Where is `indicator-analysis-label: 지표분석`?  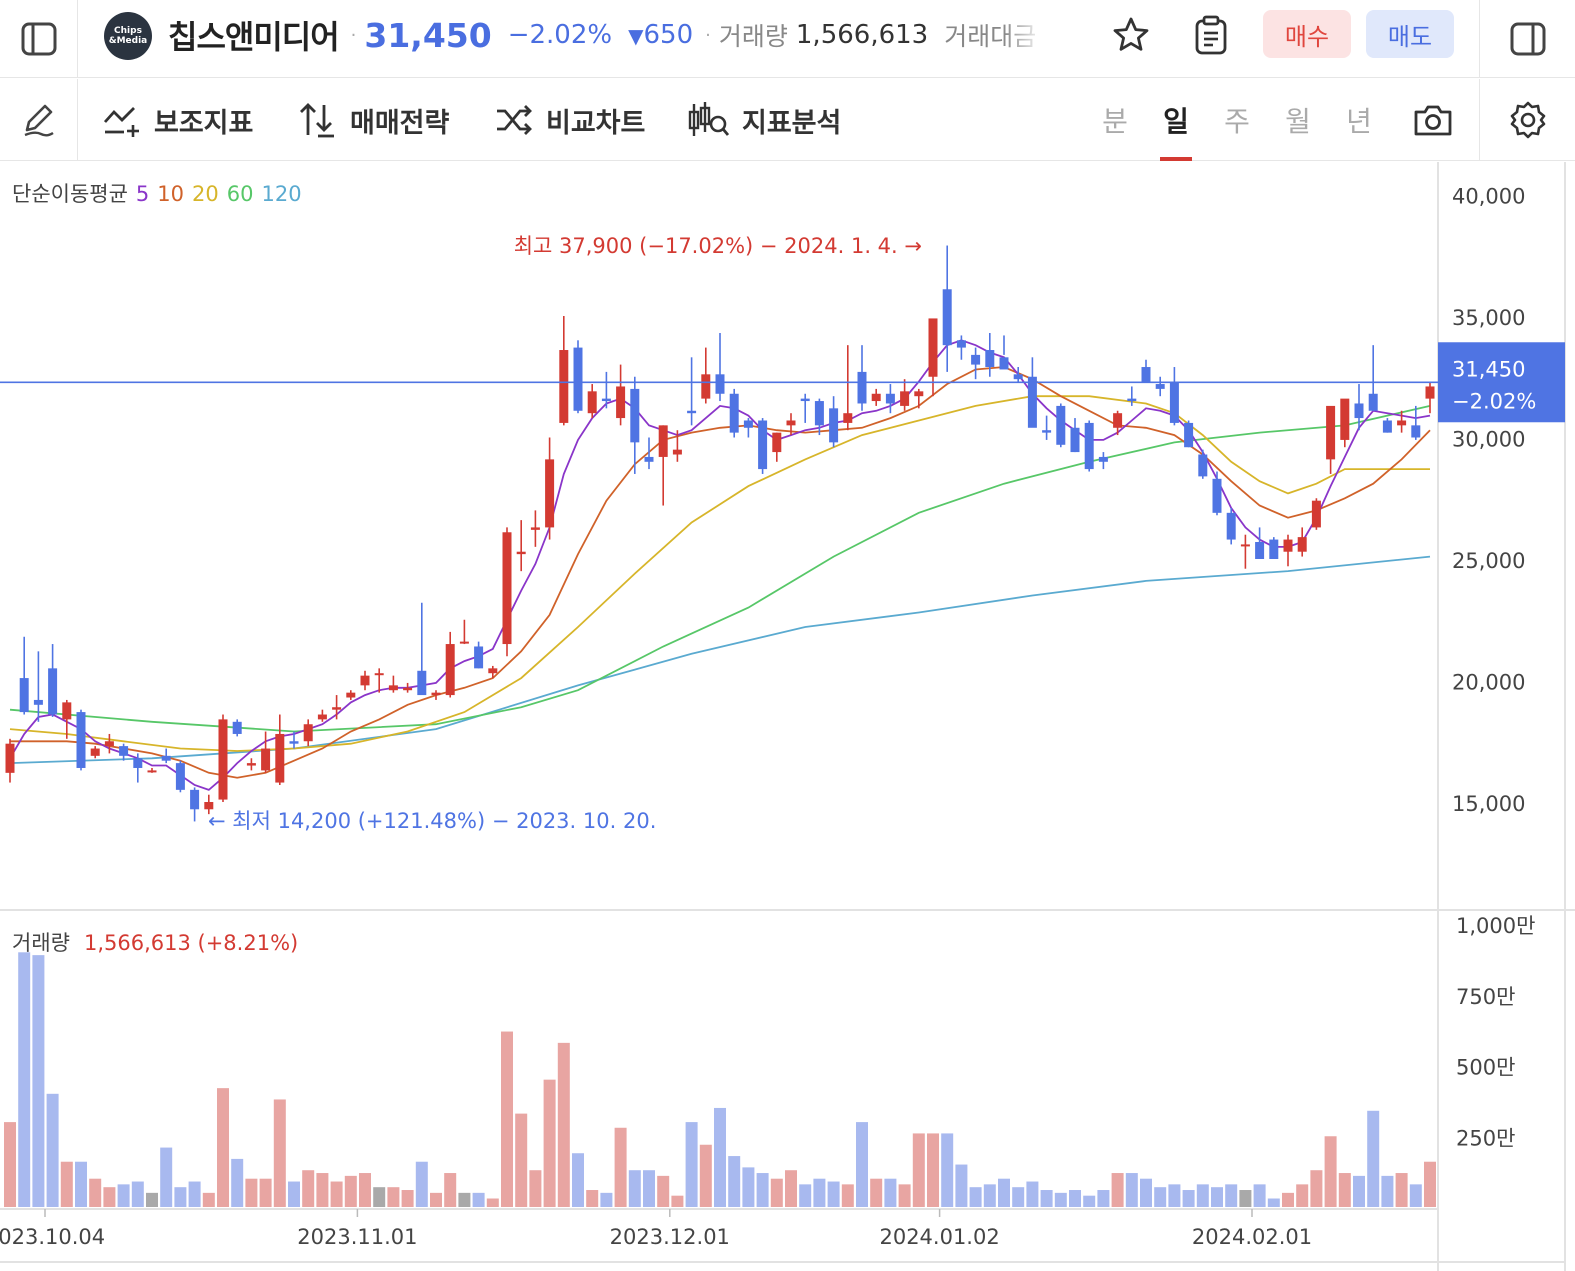 indicator-analysis-label: 지표분석 is located at coordinates (792, 123).